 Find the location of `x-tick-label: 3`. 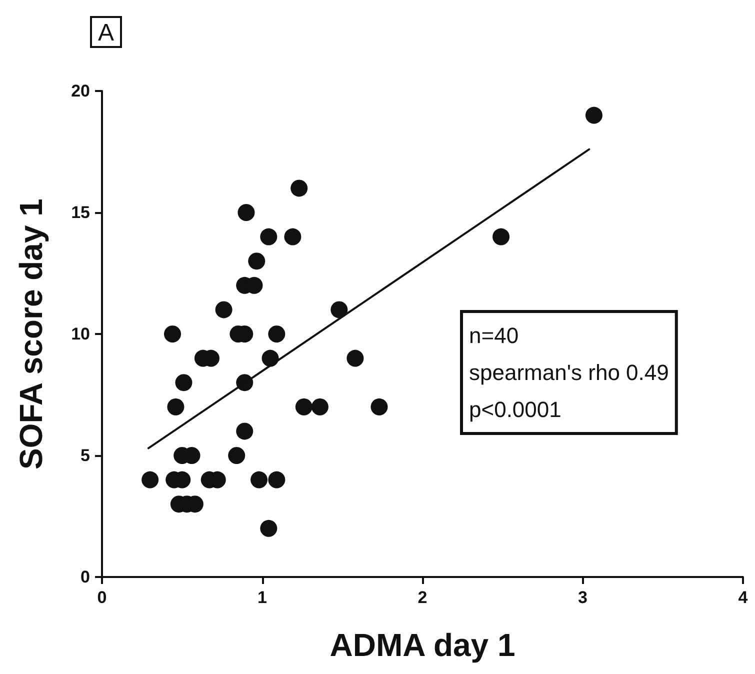

x-tick-label: 3 is located at coordinates (583, 597).